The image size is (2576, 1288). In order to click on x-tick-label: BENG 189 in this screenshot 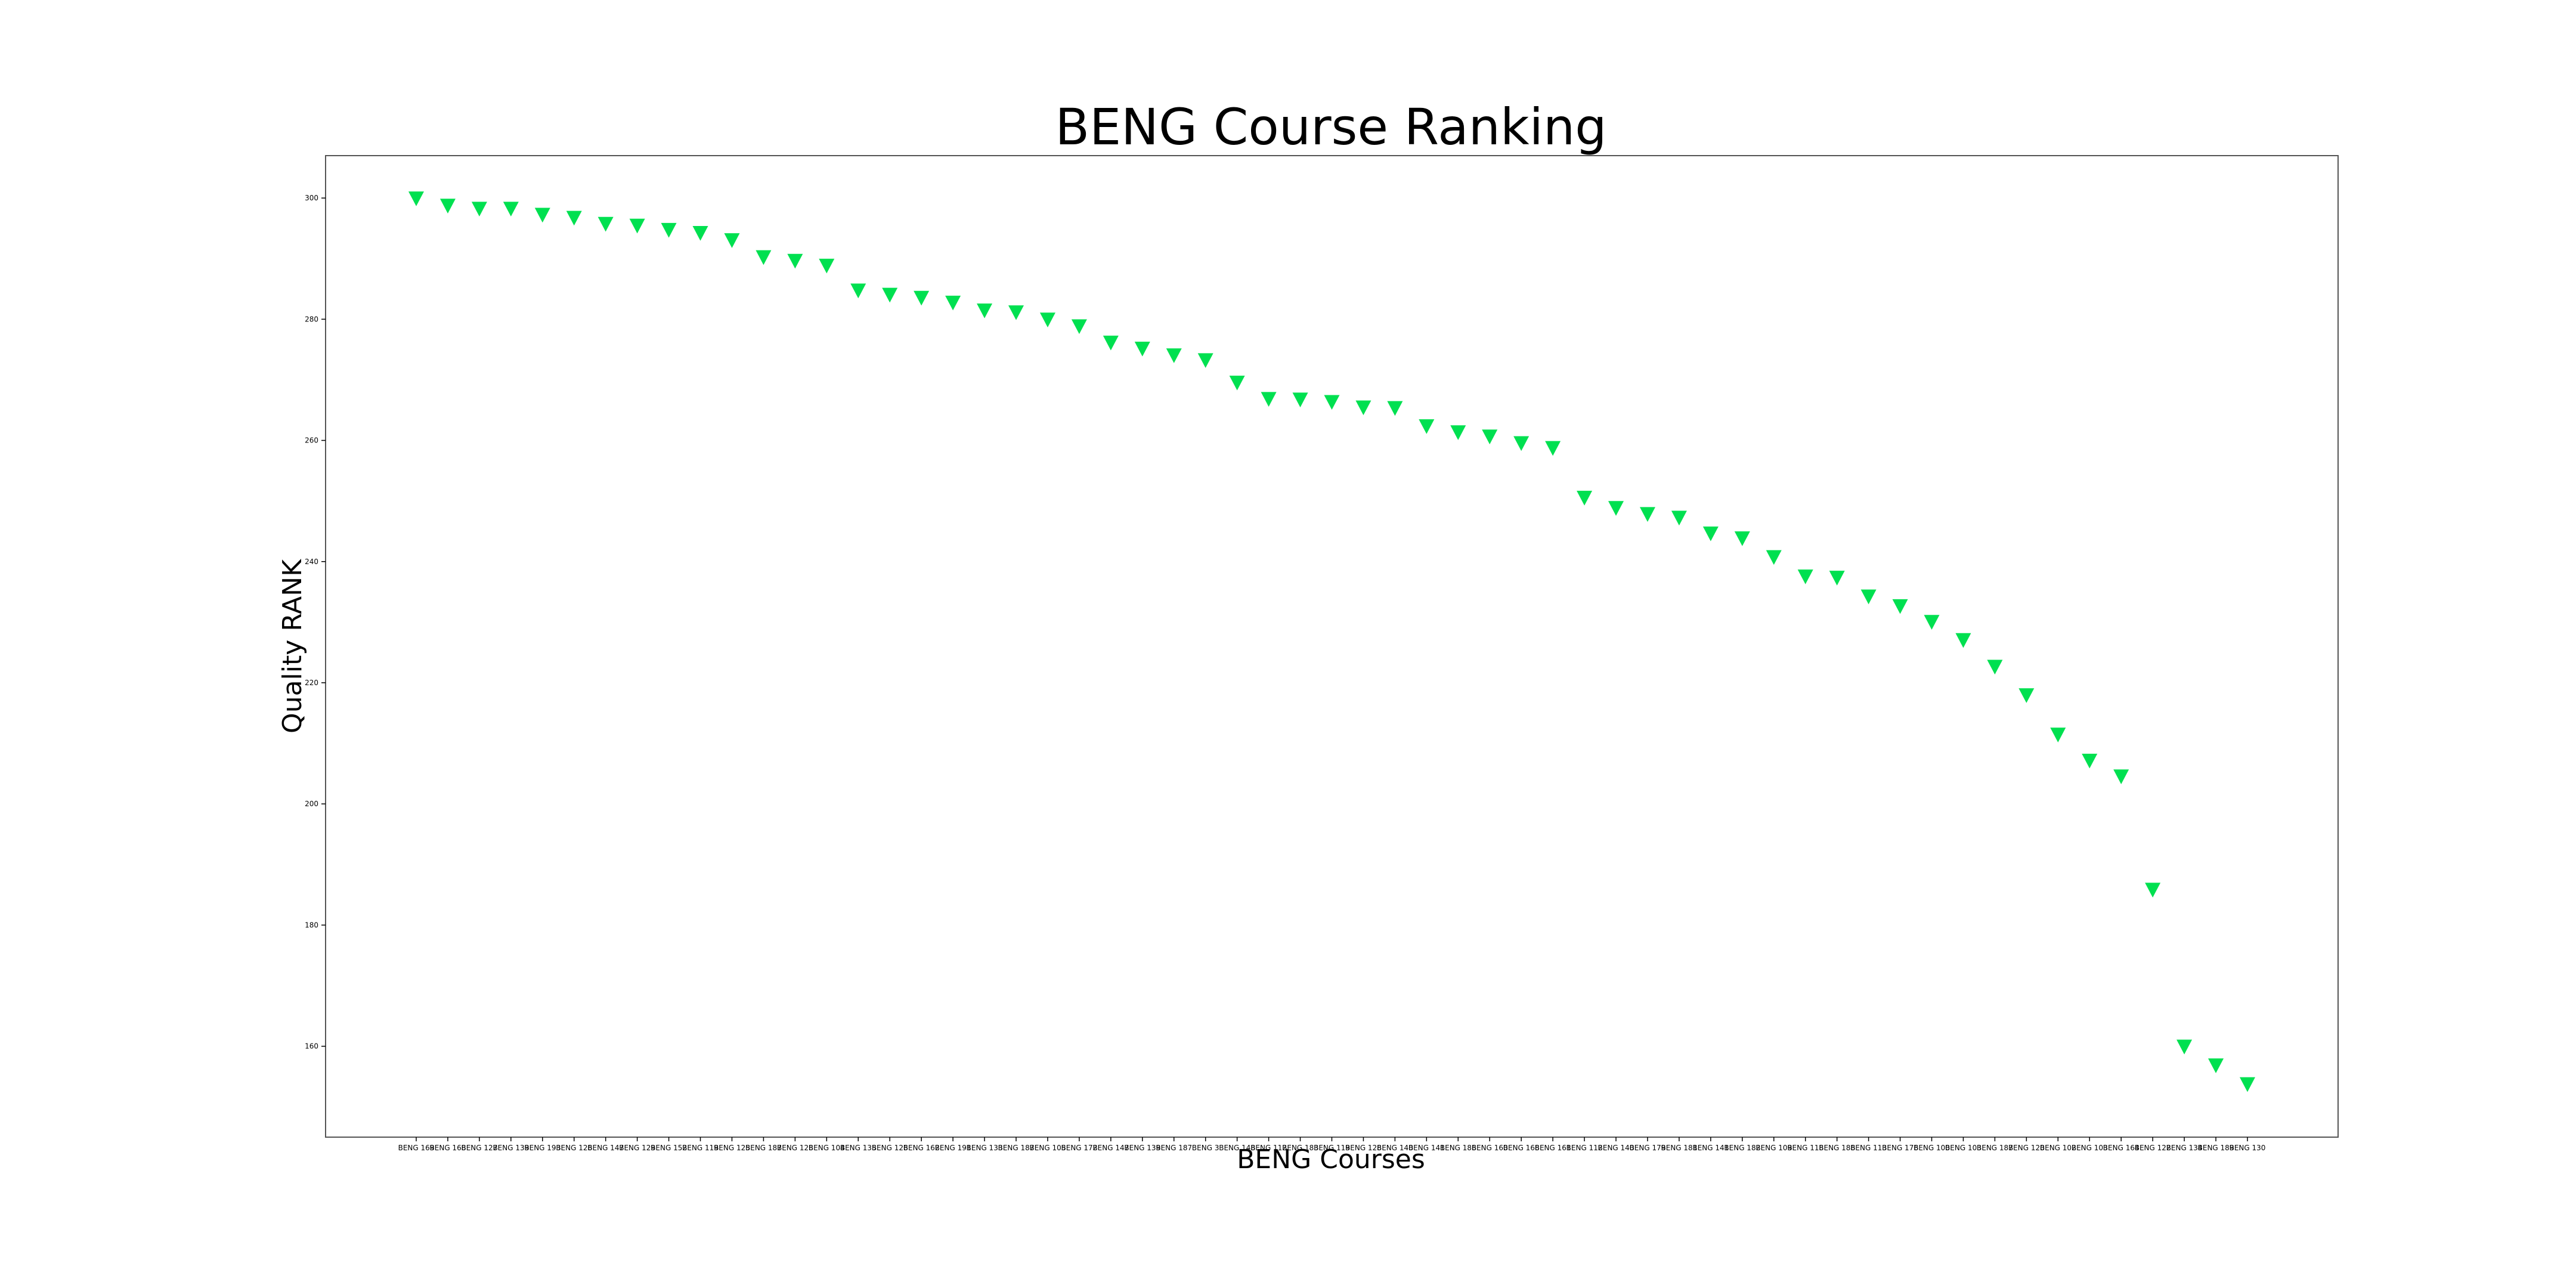, I will do `click(2216, 1148)`.